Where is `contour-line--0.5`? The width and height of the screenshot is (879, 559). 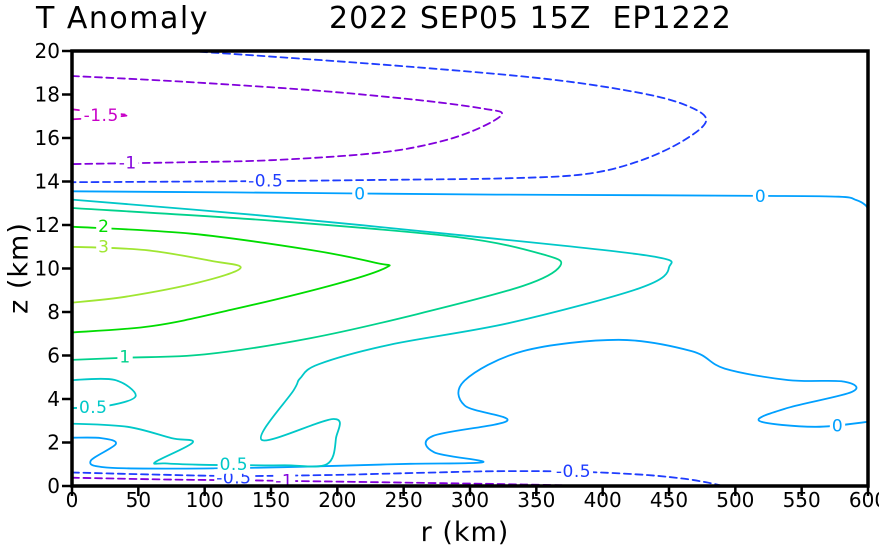
contour-line--0.5 is located at coordinates (397, 478).